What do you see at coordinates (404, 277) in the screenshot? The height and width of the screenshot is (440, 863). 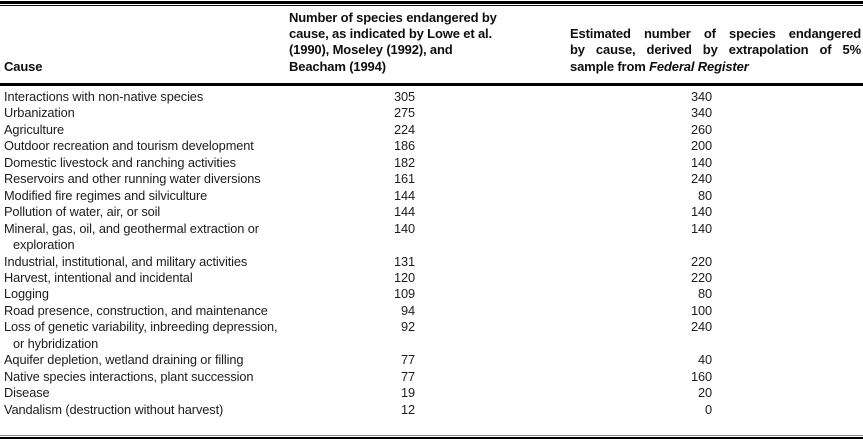 I see `lowe-count-cell: 120` at bounding box center [404, 277].